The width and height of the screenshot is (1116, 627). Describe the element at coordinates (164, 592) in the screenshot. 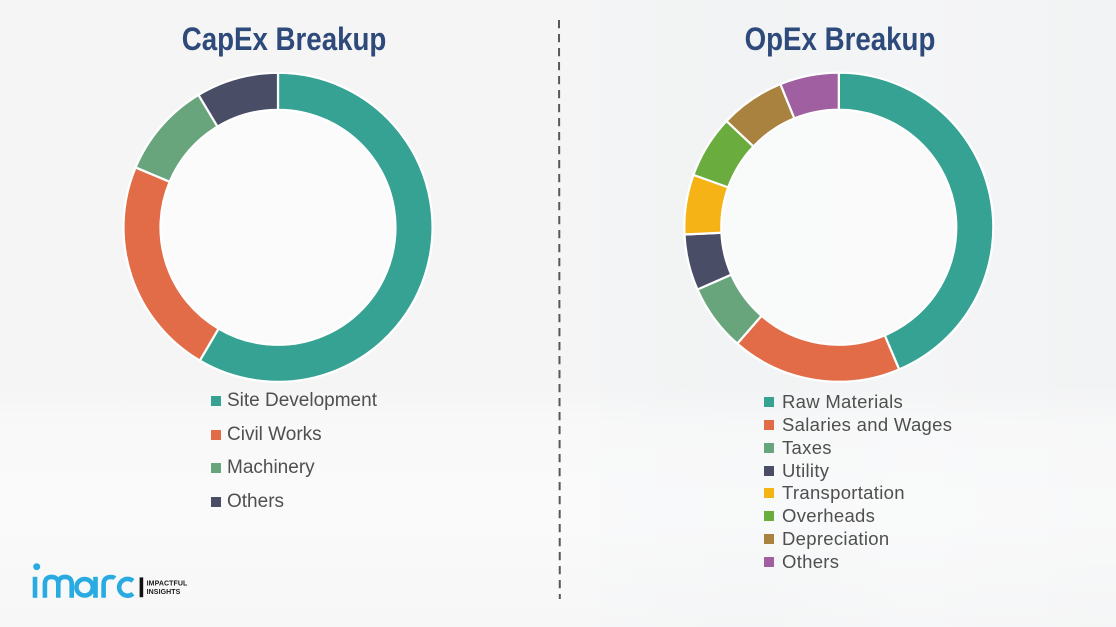

I see `svg-text: INSIGHTS` at that location.